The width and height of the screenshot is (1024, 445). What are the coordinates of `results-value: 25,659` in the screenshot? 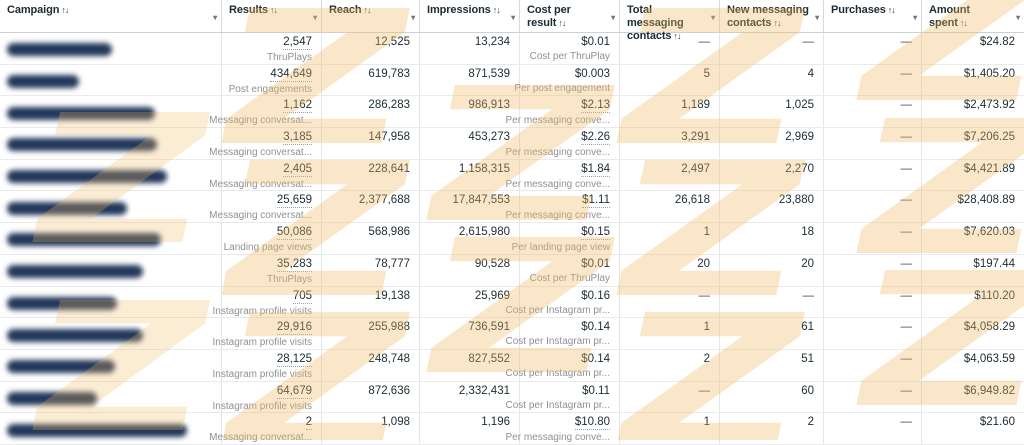 It's located at (294, 201).